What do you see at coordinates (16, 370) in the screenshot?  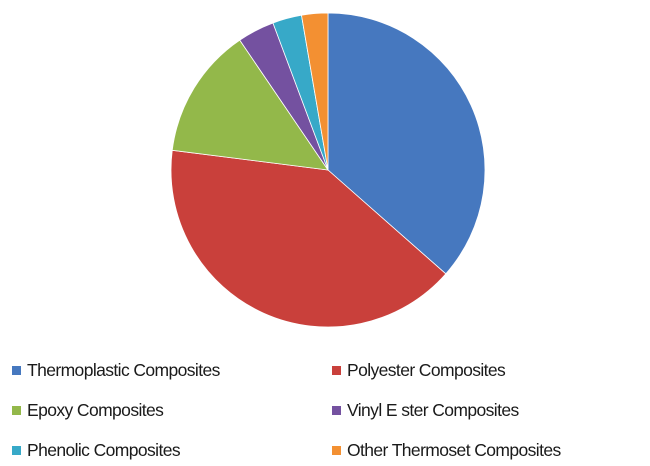 I see `legend-swatch-thermoplastic` at bounding box center [16, 370].